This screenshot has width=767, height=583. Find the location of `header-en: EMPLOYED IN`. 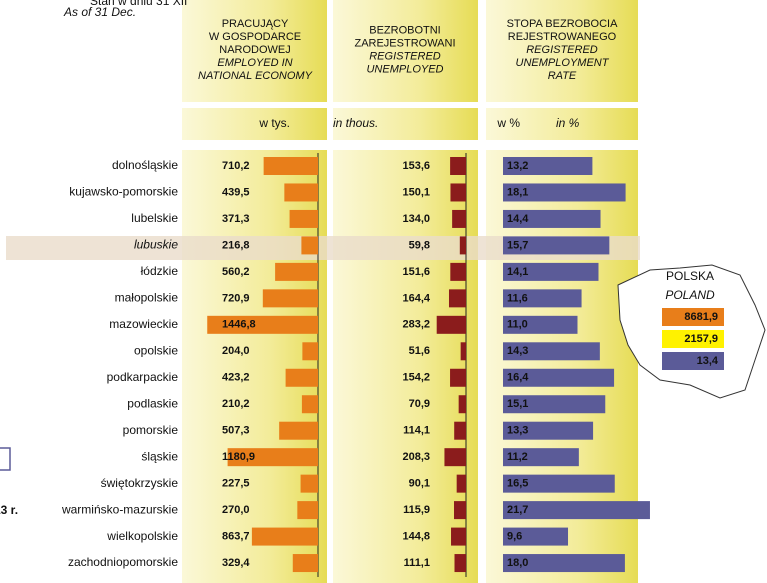

header-en: EMPLOYED IN is located at coordinates (254, 63).